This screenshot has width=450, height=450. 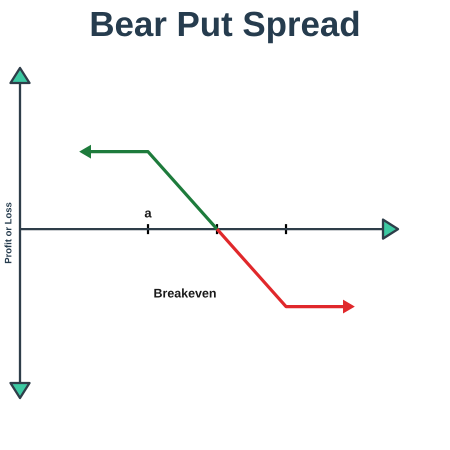 What do you see at coordinates (148, 214) in the screenshot?
I see `annotation: a` at bounding box center [148, 214].